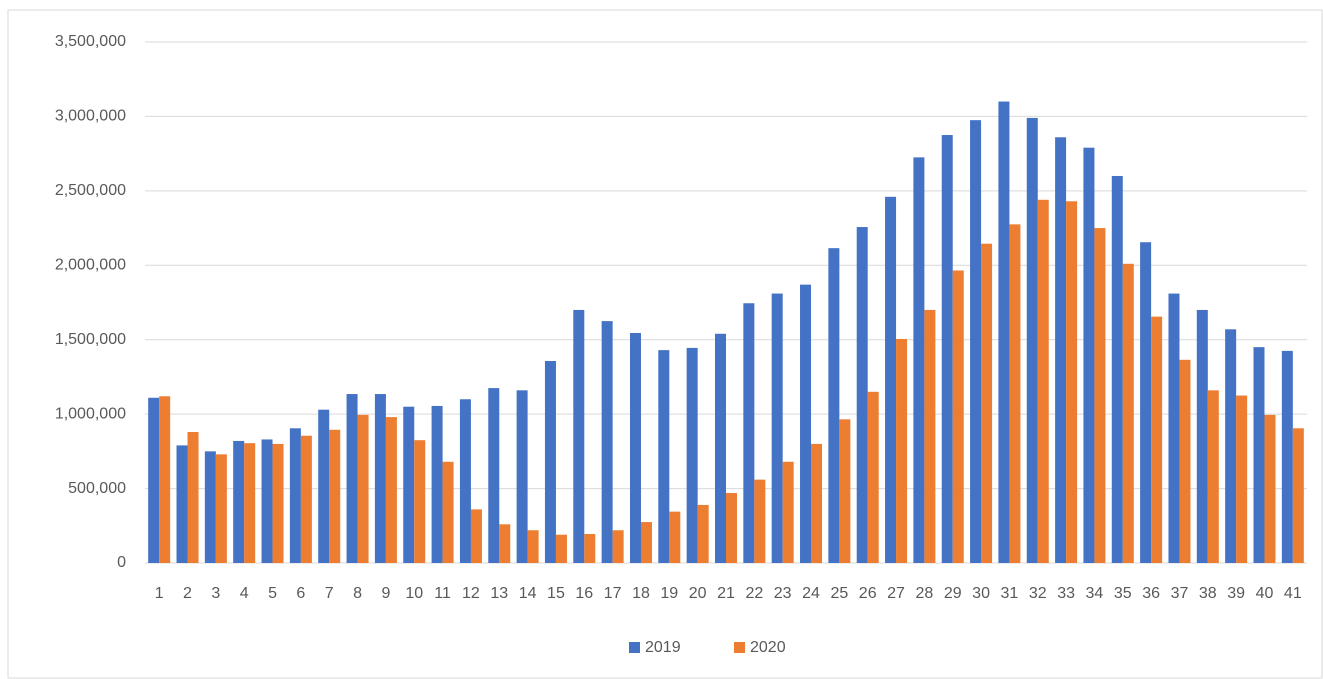 This screenshot has height=679, width=1323. Describe the element at coordinates (1010, 593) in the screenshot. I see `x-tick-label: 31` at that location.